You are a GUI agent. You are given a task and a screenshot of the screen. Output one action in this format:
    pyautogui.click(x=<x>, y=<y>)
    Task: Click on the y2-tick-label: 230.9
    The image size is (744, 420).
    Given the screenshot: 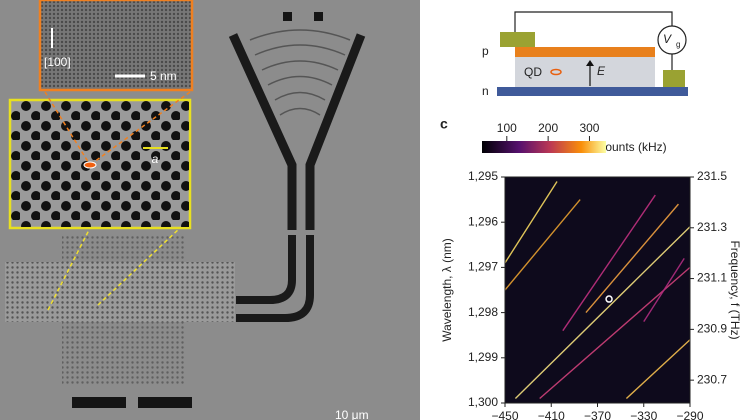 What is the action you would take?
    pyautogui.click(x=712, y=329)
    